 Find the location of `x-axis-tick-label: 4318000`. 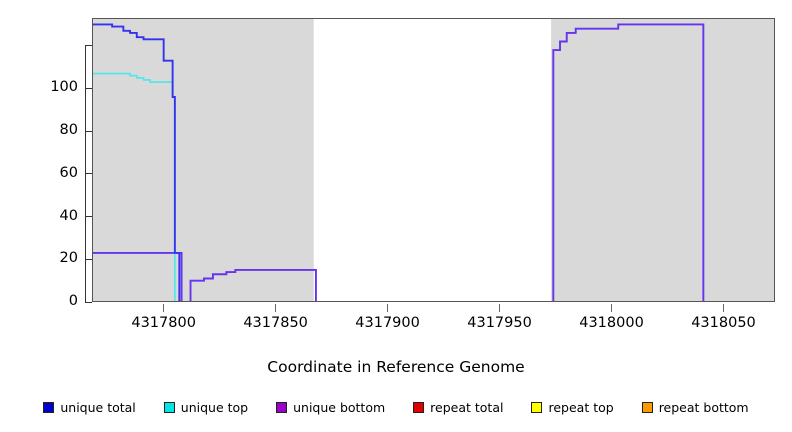

x-axis-tick-label: 4318000 is located at coordinates (611, 323).